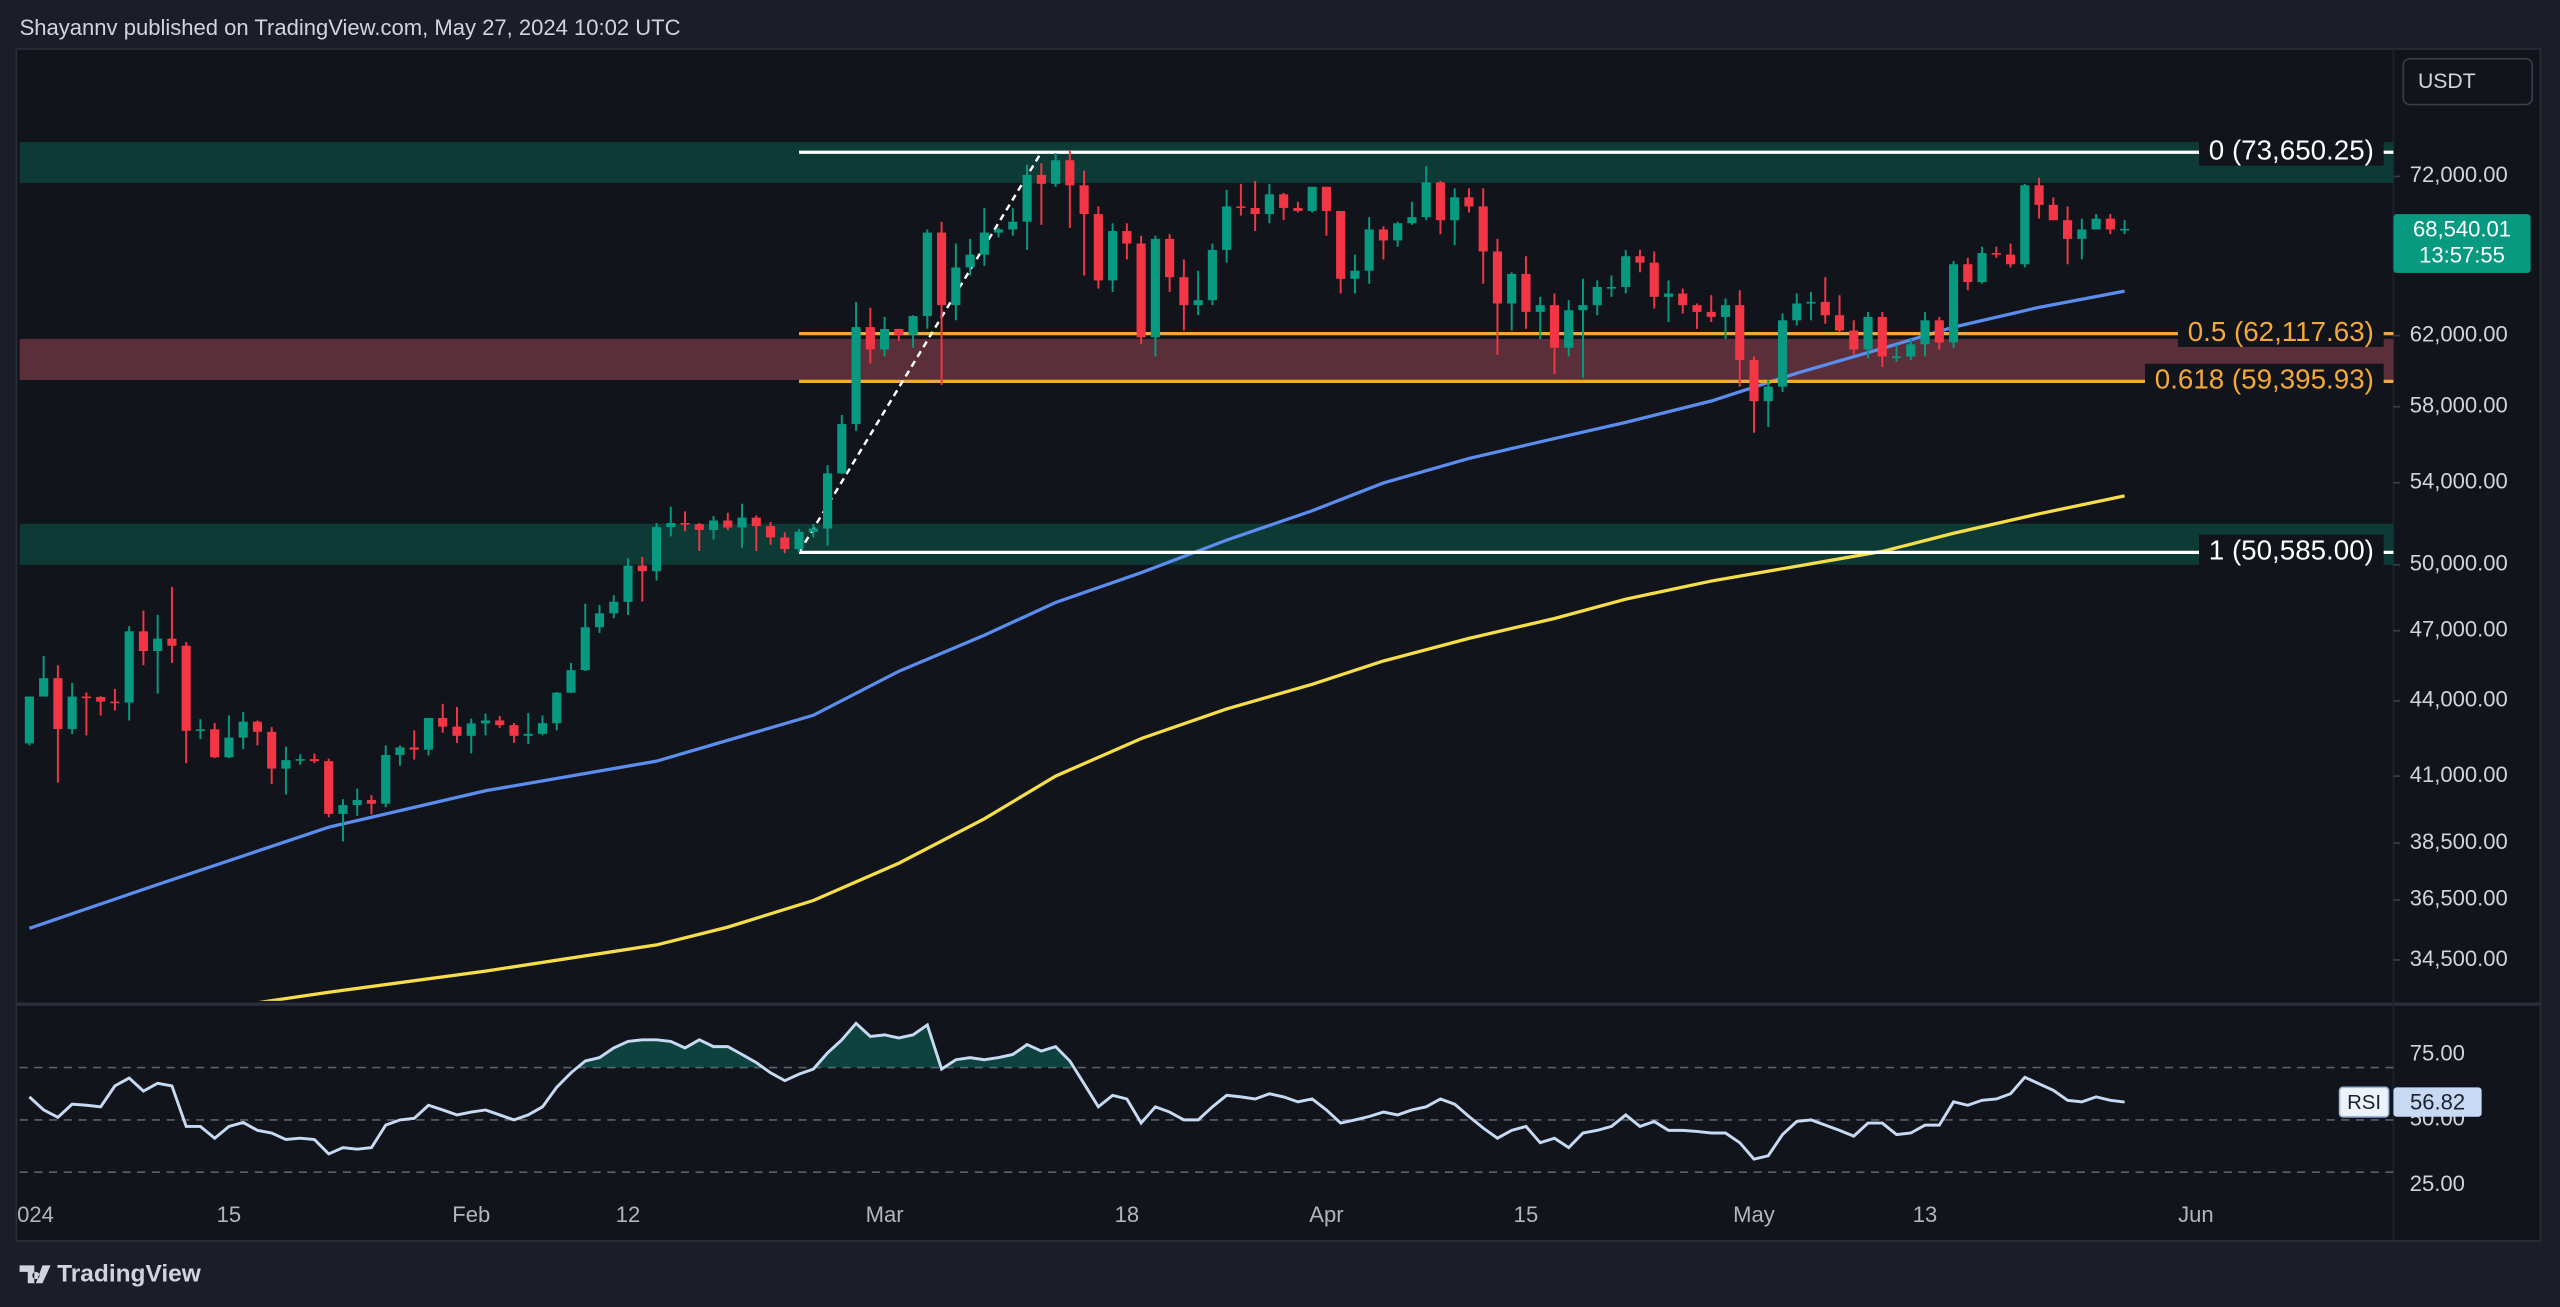 Image resolution: width=2560 pixels, height=1307 pixels. I want to click on currency-button, so click(2468, 81).